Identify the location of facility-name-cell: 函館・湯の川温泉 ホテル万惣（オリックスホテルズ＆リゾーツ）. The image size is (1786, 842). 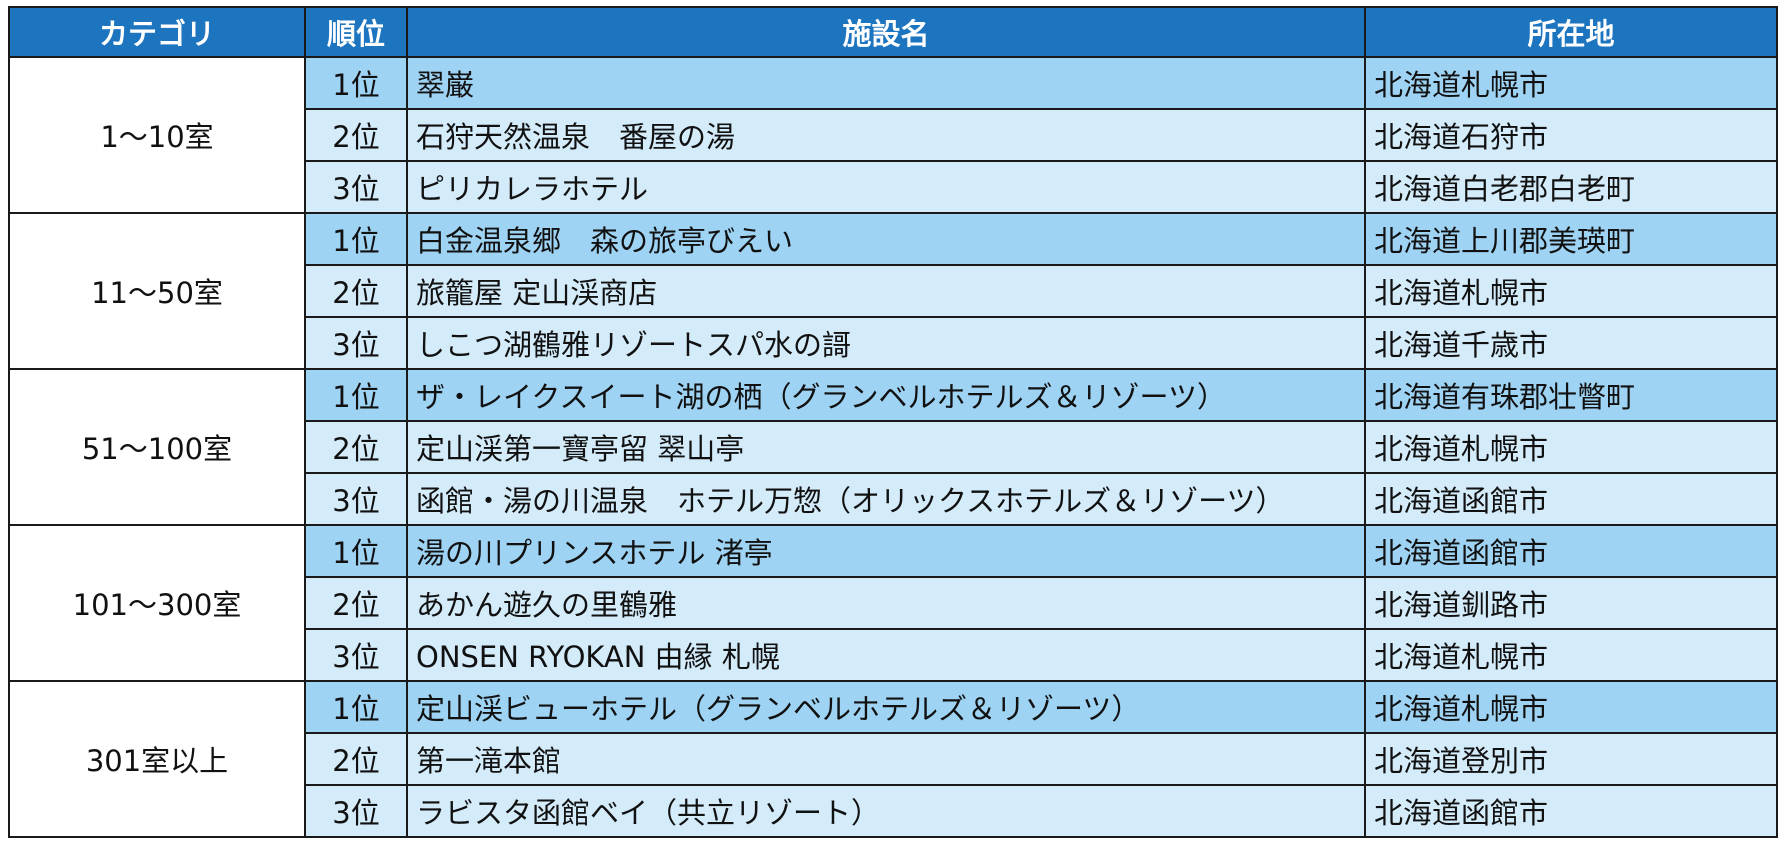
(886, 499).